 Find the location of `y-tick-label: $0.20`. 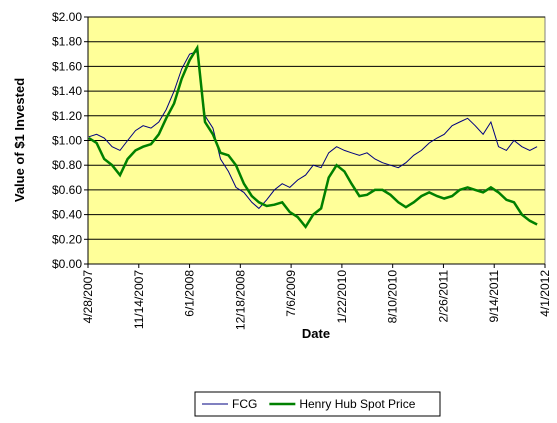

y-tick-label: $0.20 is located at coordinates (67, 239).